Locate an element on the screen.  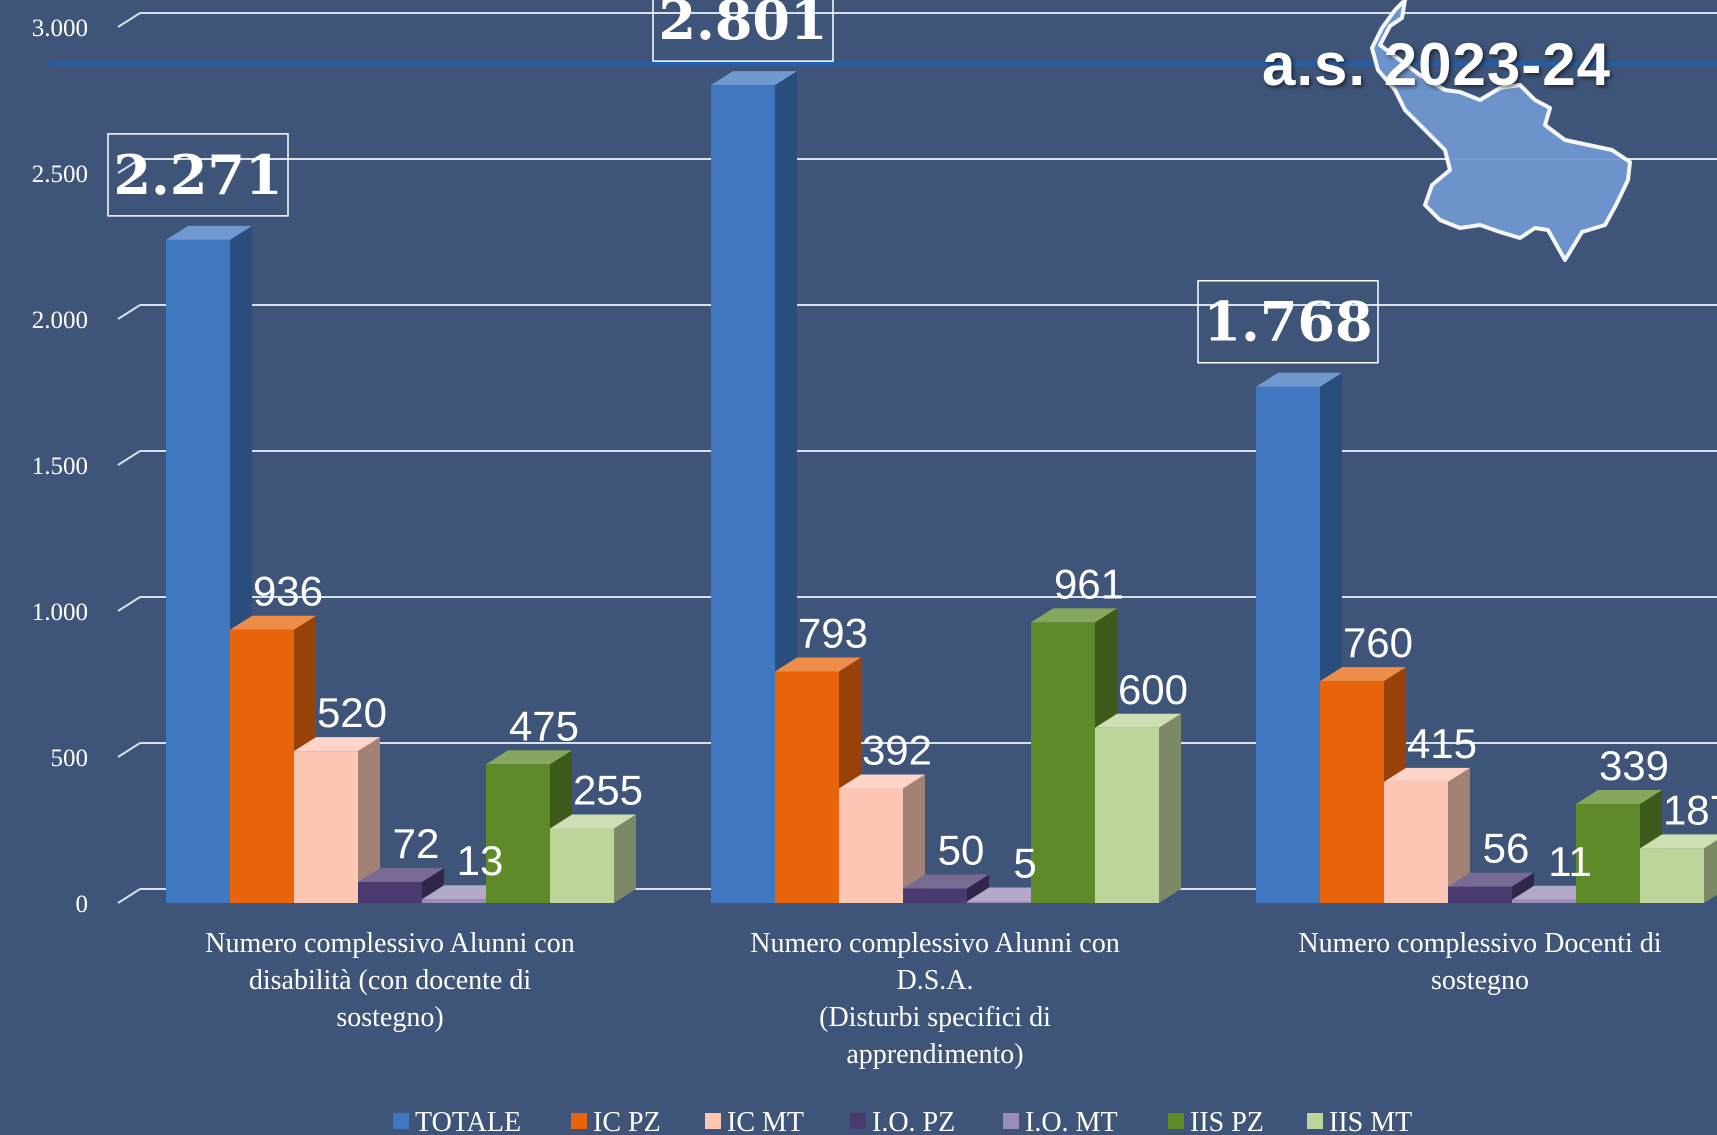
y-axis: 0 500 1.000 1.500 2.000 2.500 3.000 is located at coordinates (60, 466).